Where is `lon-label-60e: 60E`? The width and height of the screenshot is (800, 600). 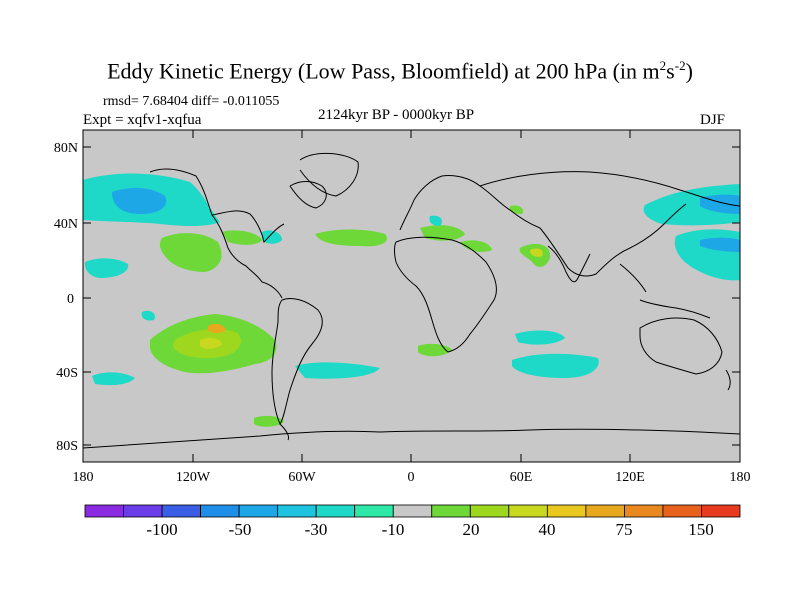 lon-label-60e: 60E is located at coordinates (521, 477).